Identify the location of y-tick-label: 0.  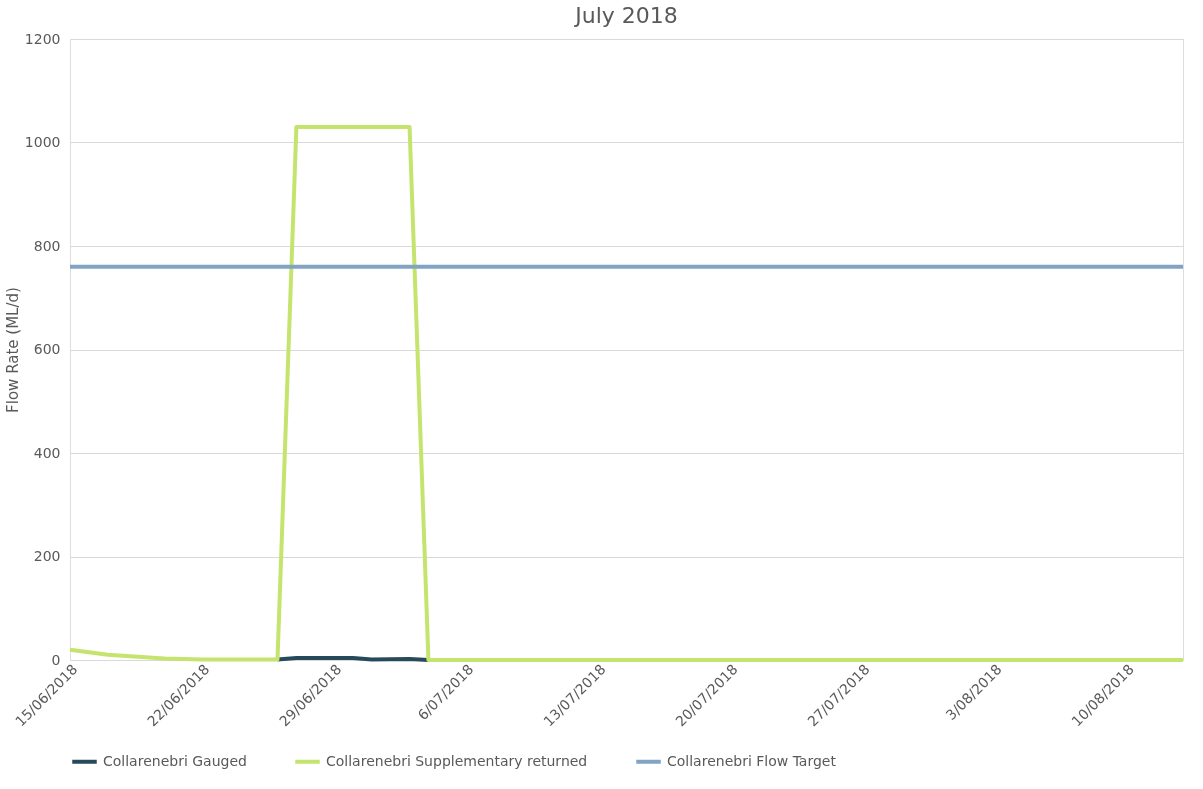
(56, 659).